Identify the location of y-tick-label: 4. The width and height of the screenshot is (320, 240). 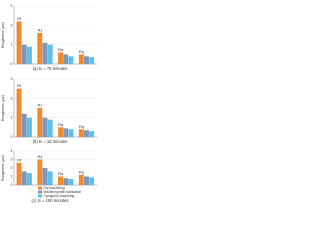
(12, 151).